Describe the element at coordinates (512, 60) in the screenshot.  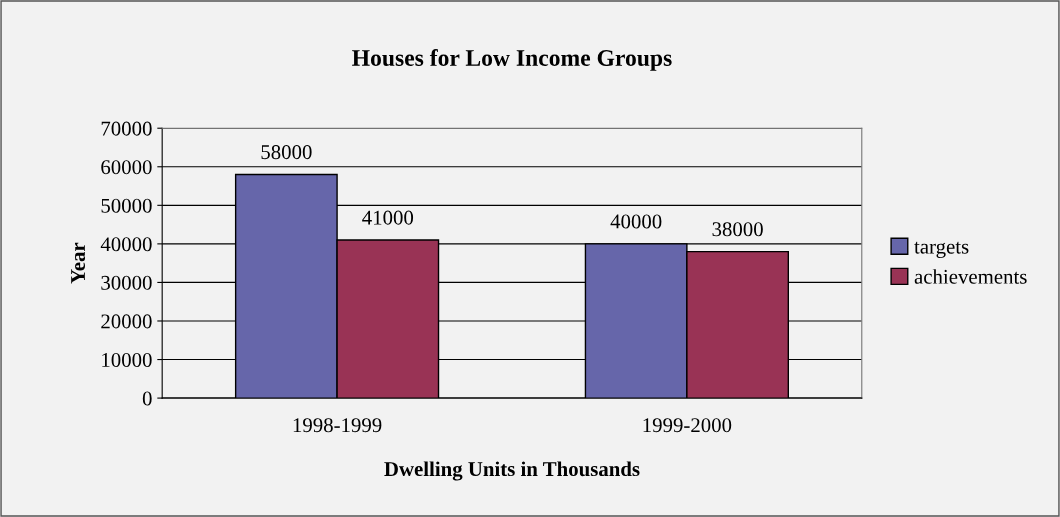
I see `chart-title: Houses for Low Income Groups` at that location.